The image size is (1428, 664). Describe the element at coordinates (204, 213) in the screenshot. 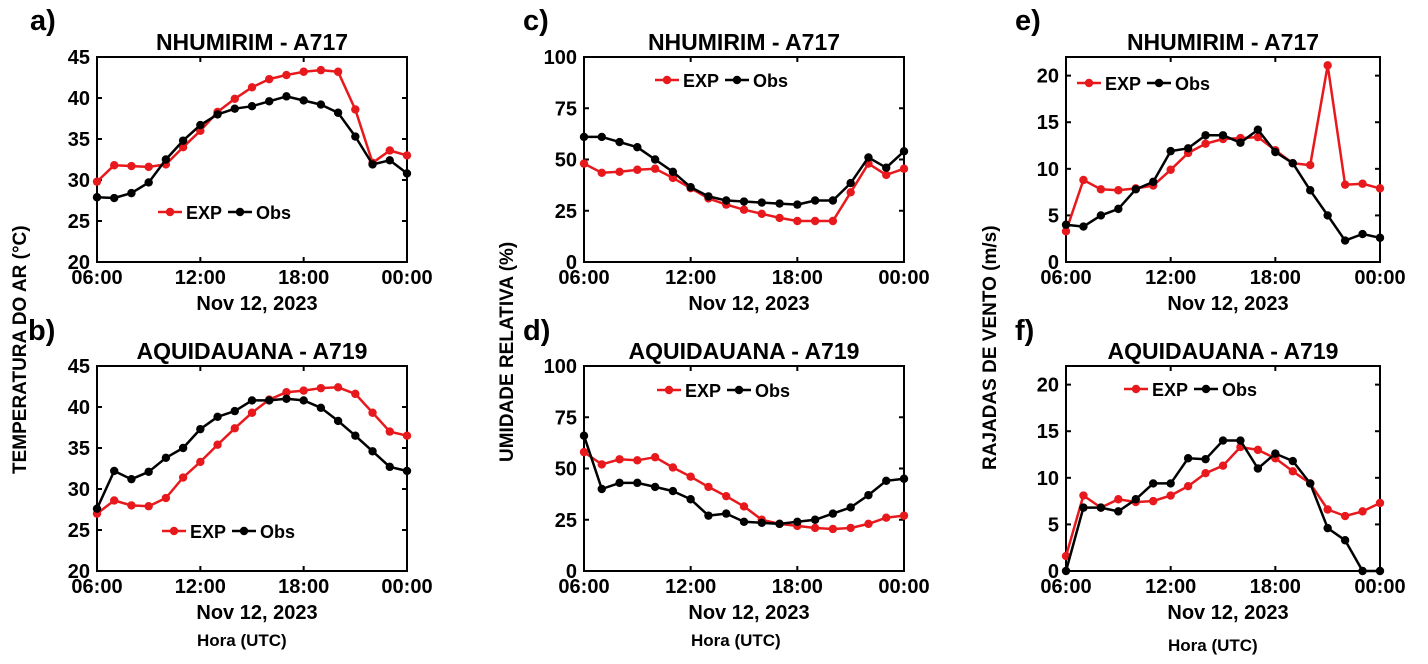

I see `legend-label: EXP` at that location.